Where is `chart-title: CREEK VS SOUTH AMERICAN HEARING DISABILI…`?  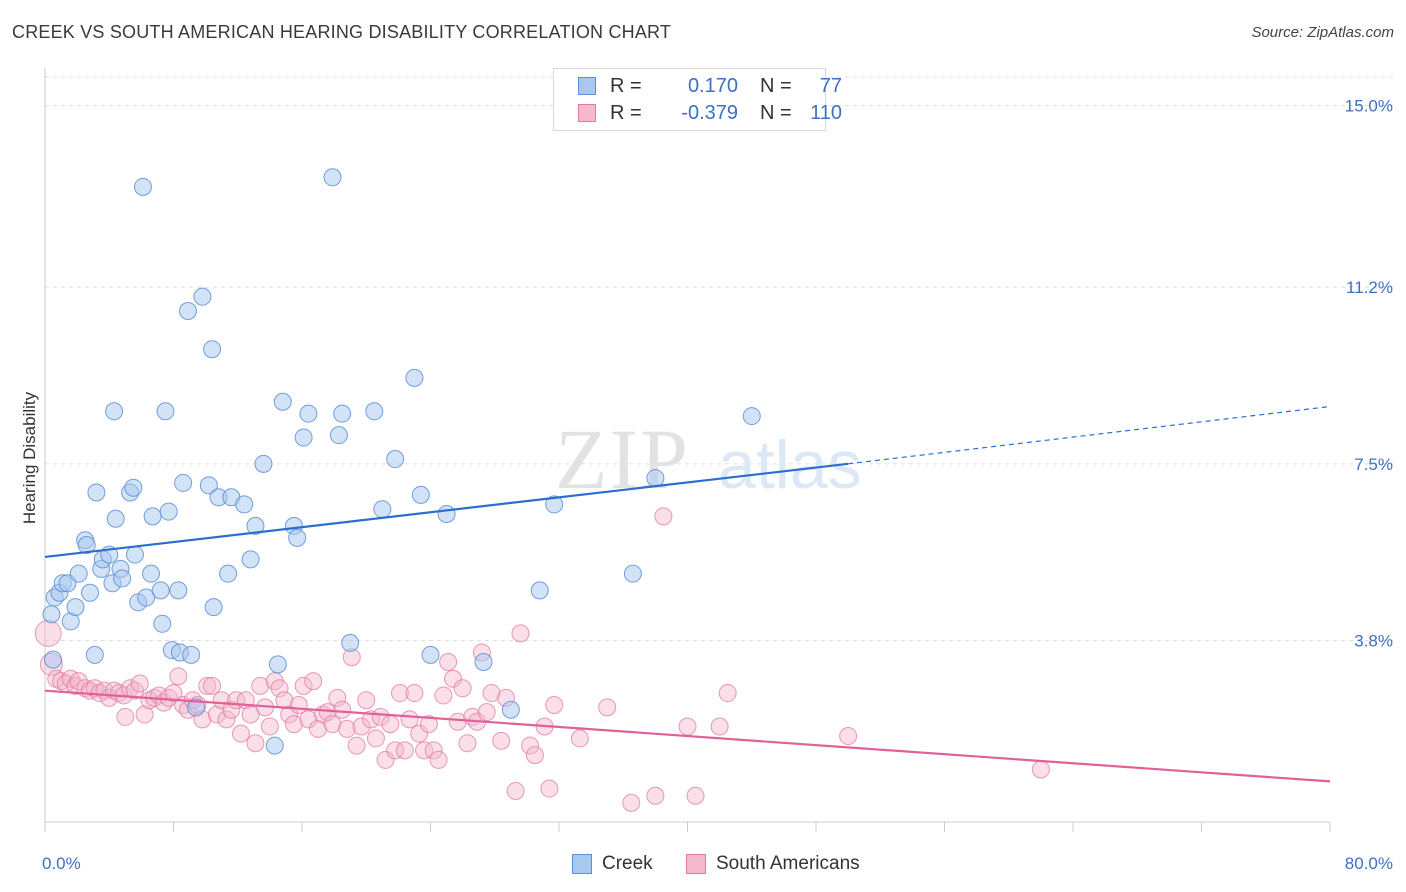
chart-title: CREEK VS SOUTH AMERICAN HEARING DISABILI… is located at coordinates (342, 32).